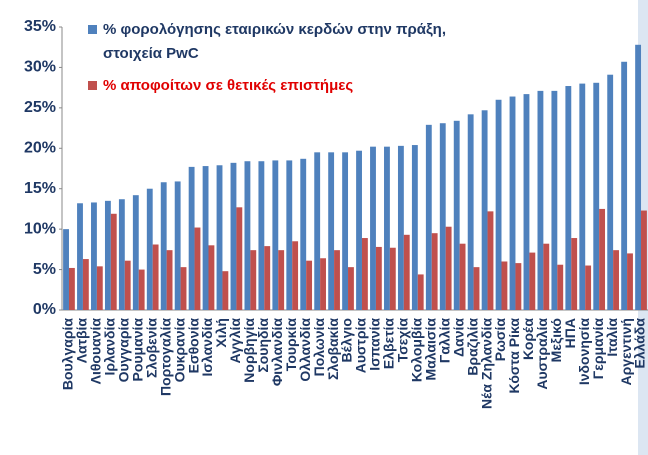 The image size is (648, 455). What do you see at coordinates (40, 67) in the screenshot?
I see `y-tick-label: 30%` at bounding box center [40, 67].